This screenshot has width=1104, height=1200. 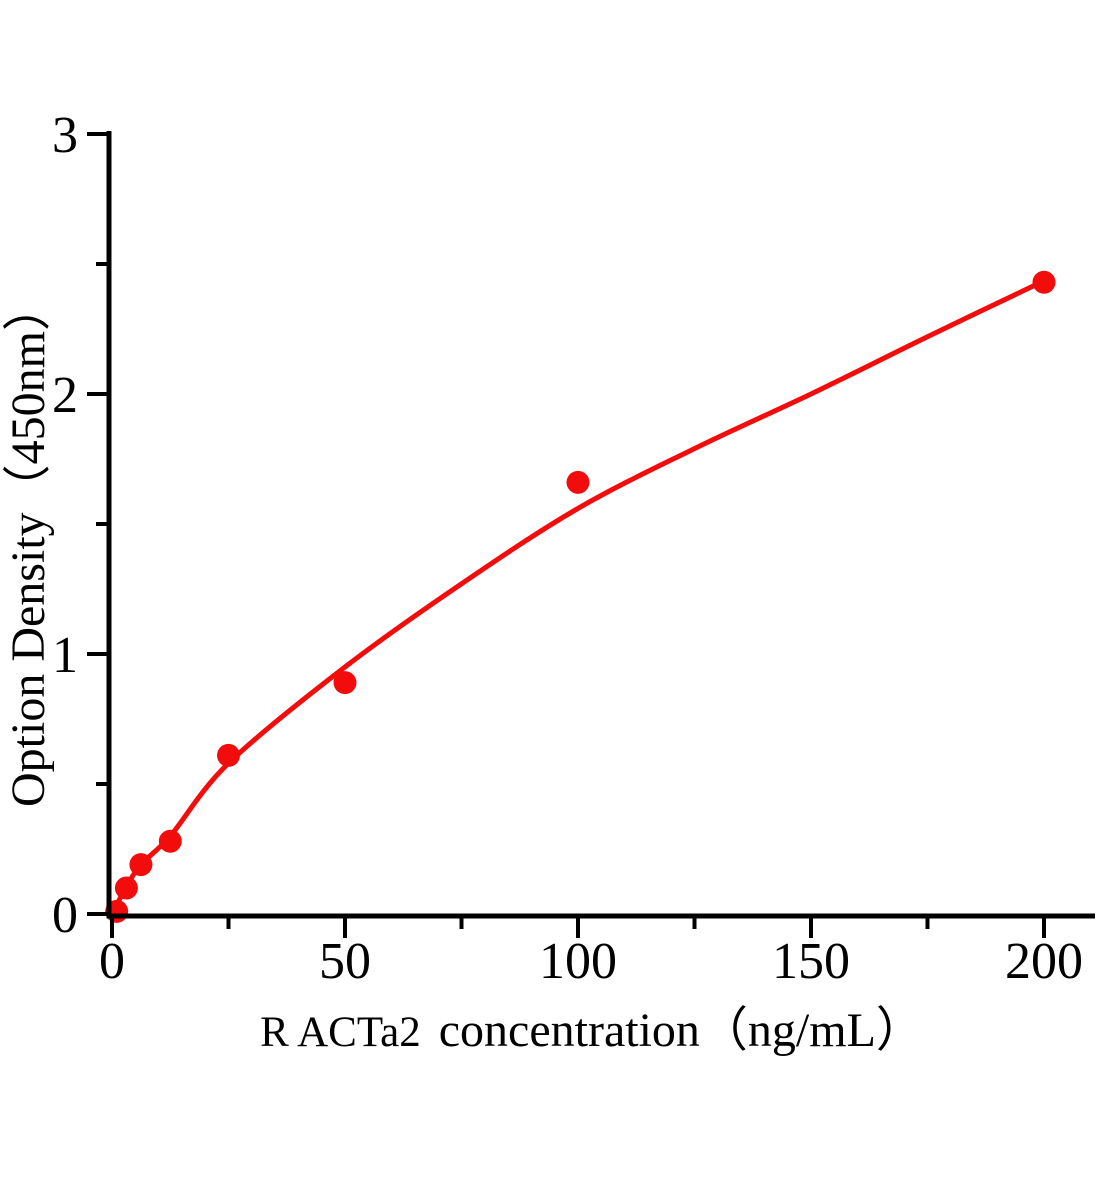 What do you see at coordinates (578, 961) in the screenshot?
I see `x-axis-tick-label: 100` at bounding box center [578, 961].